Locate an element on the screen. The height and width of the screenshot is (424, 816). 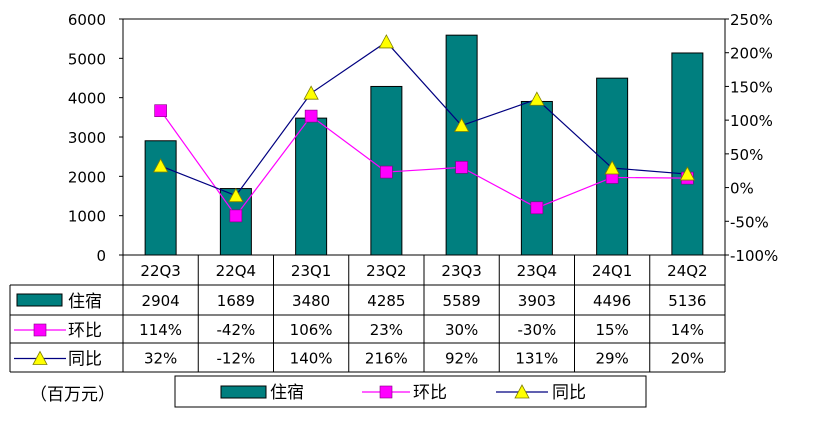
yoy-point-23Q3 is located at coordinates (461, 124).